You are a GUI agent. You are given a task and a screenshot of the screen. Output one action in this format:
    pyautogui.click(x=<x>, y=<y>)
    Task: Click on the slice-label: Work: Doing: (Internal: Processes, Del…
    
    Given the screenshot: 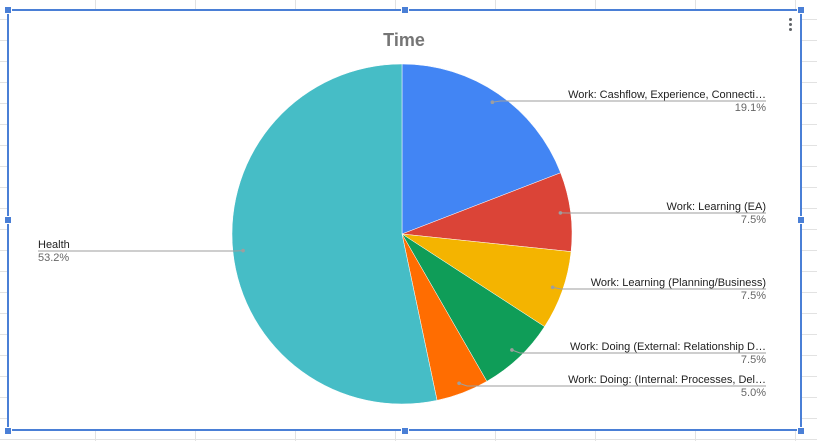 What is the action you would take?
    pyautogui.click(x=667, y=380)
    